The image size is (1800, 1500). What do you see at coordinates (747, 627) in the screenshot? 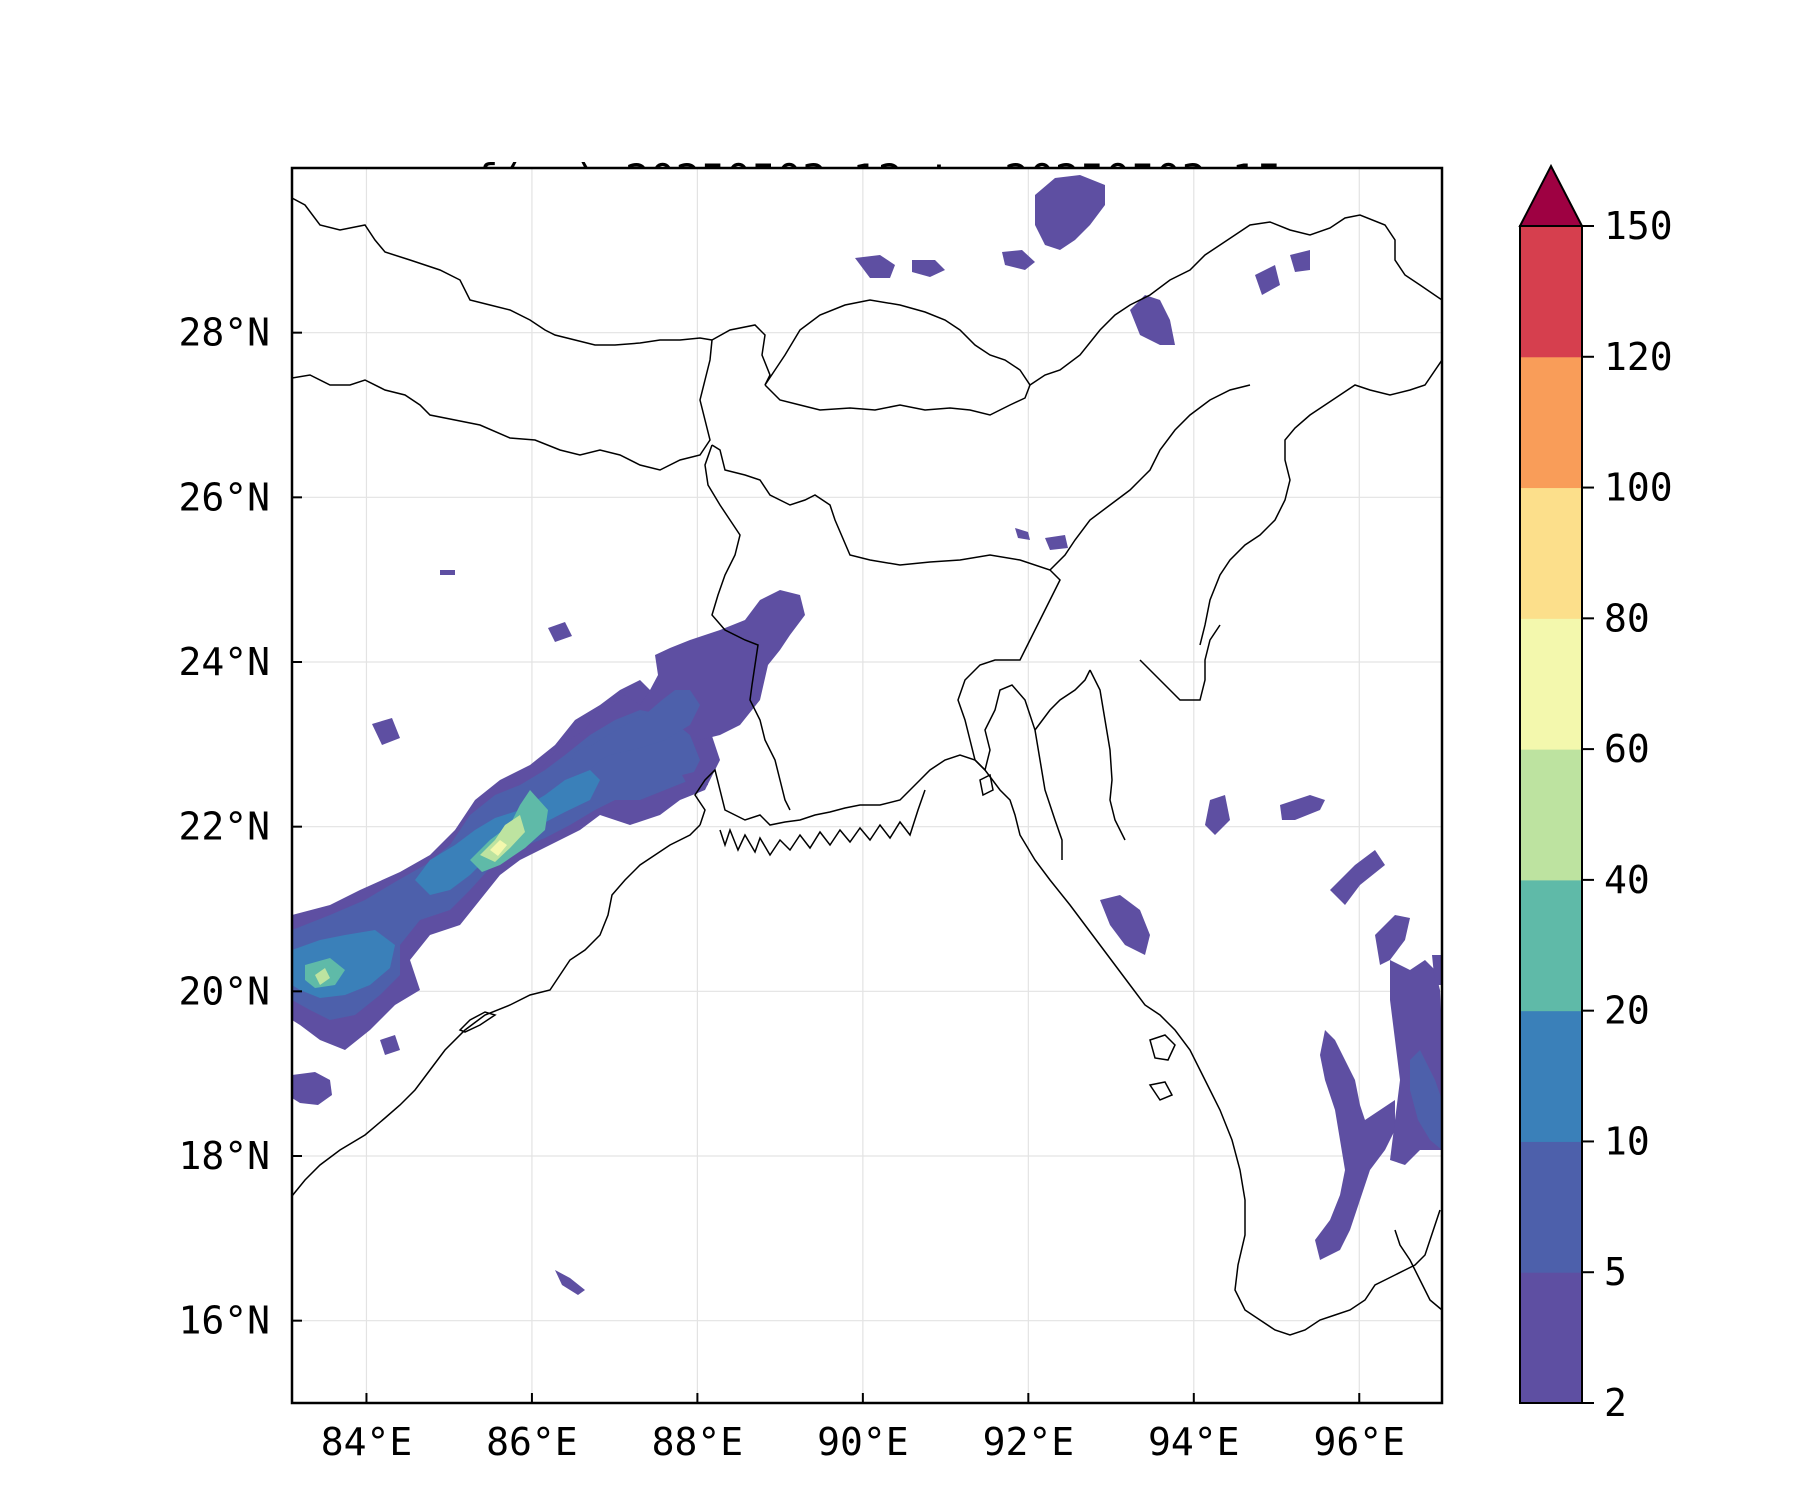
I see `border-bangladesh-west` at bounding box center [747, 627].